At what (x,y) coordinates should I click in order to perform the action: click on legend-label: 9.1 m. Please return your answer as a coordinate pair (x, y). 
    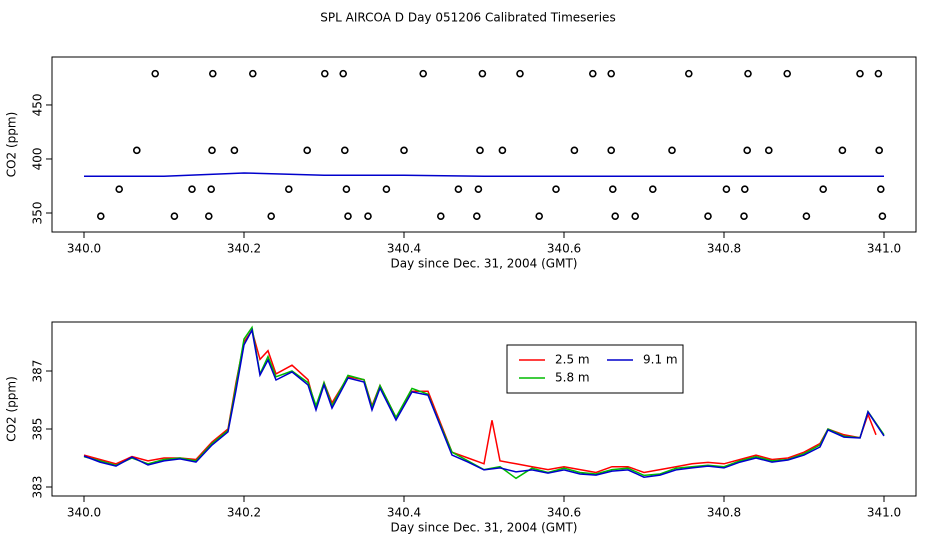
    Looking at the image, I should click on (660, 360).